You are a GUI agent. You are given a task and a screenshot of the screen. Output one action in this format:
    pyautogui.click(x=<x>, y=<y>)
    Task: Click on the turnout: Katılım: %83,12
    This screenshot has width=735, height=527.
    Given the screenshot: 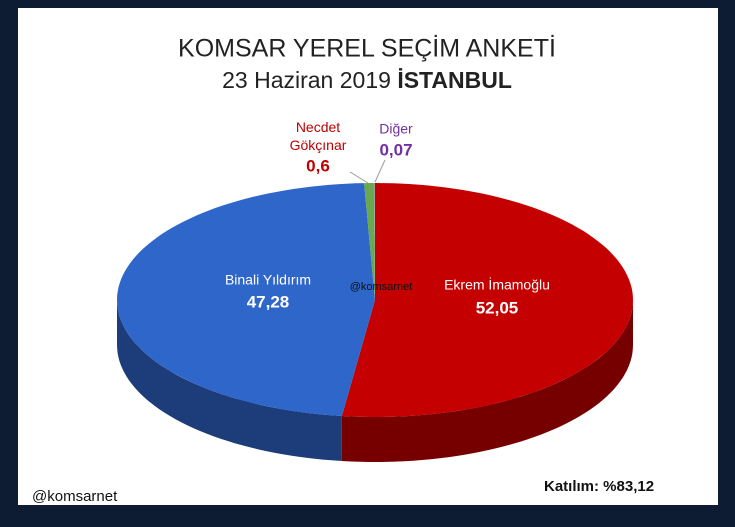 What is the action you would take?
    pyautogui.click(x=599, y=486)
    